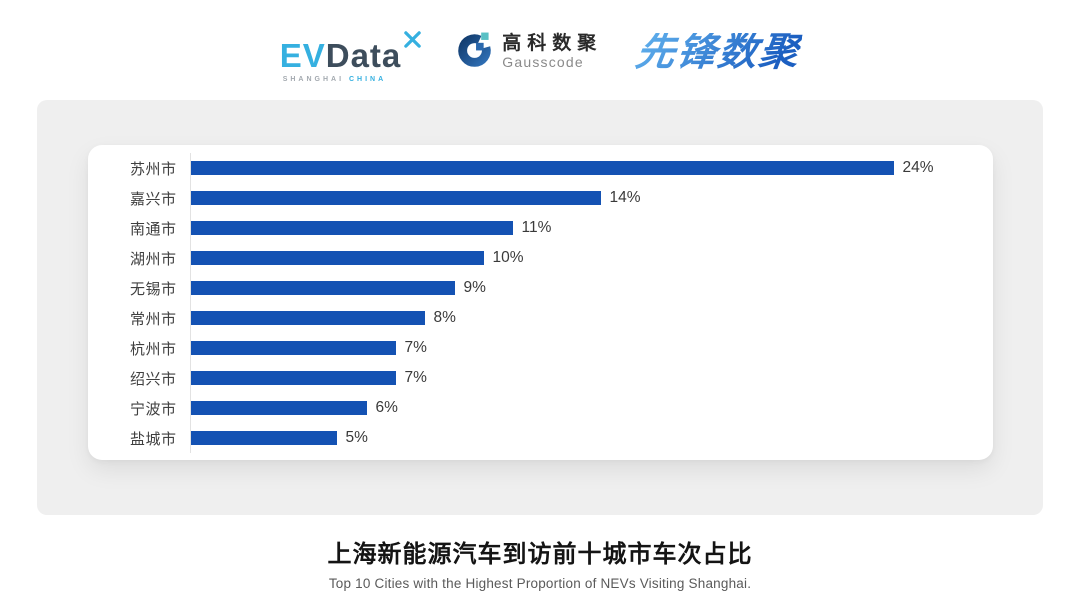  I want to click on evdata-wordmark: EV Data, so click(351, 46).